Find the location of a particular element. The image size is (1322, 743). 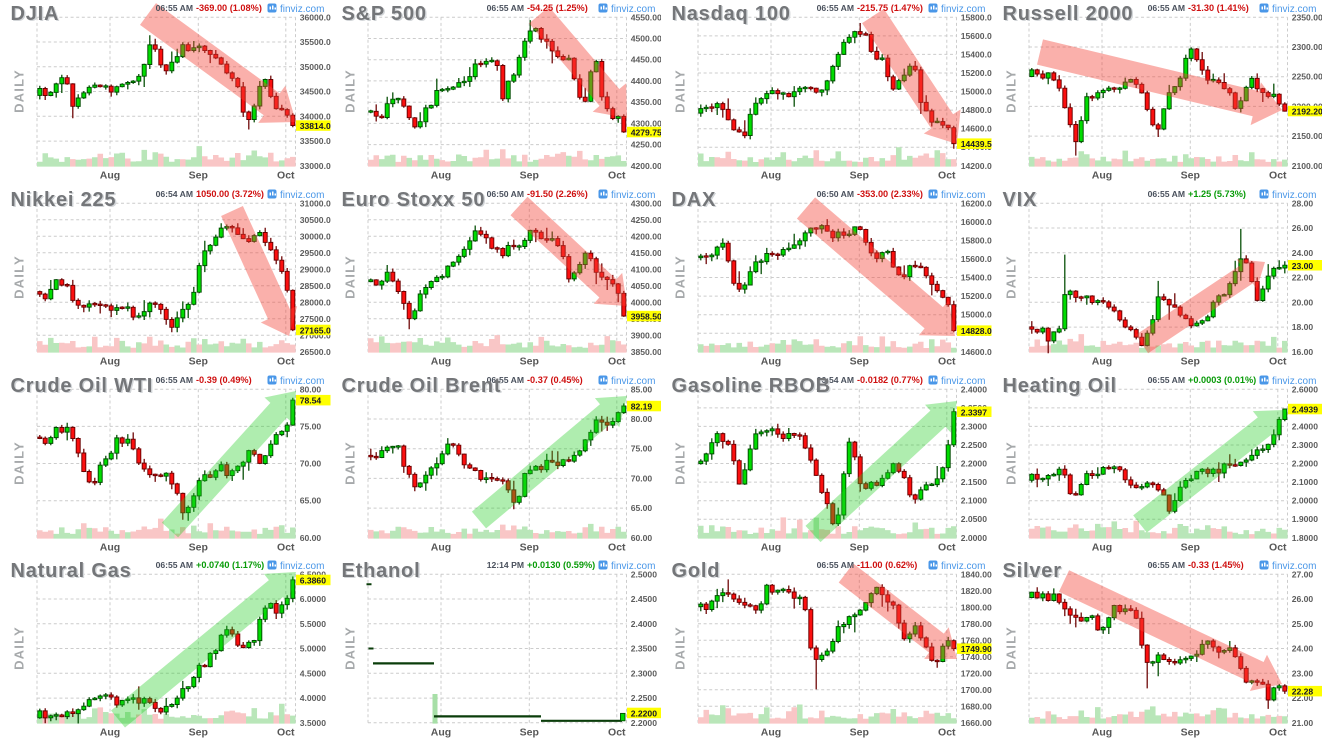

svg-text: 4200.00 is located at coordinates (645, 166).